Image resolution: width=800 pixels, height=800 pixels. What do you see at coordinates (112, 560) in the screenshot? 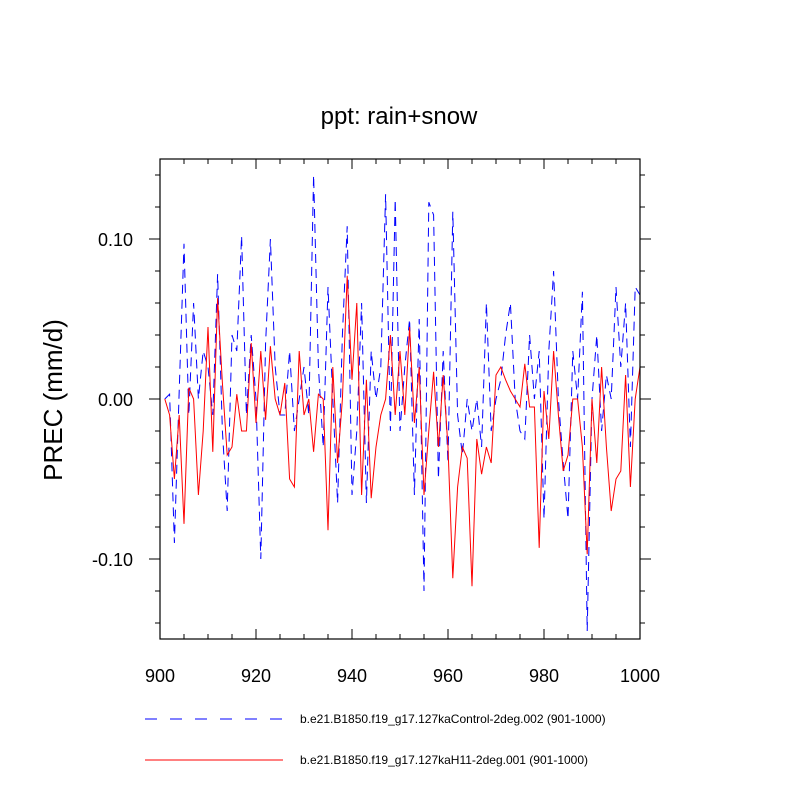
I see `y-tick-label: -0.10` at bounding box center [112, 560].